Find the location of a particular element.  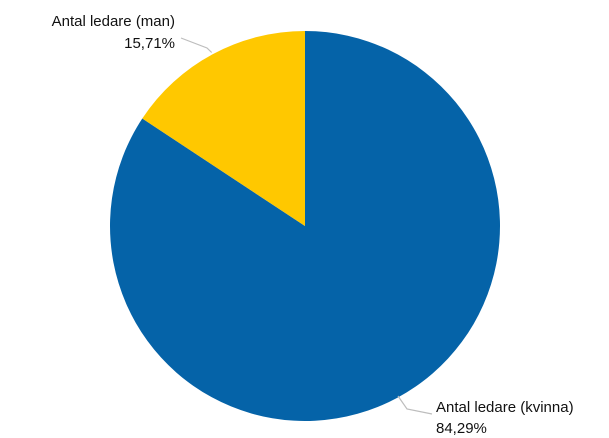

leader-line-kvinna is located at coordinates (415, 405).